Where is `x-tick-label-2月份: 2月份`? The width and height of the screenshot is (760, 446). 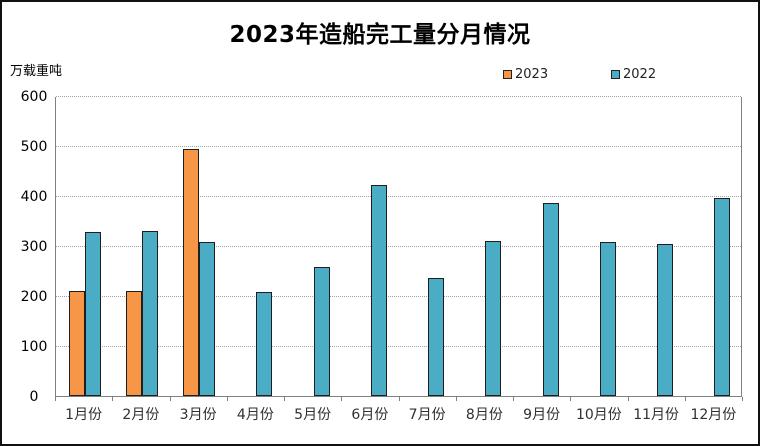
x-tick-label-2月份: 2月份 is located at coordinates (141, 415).